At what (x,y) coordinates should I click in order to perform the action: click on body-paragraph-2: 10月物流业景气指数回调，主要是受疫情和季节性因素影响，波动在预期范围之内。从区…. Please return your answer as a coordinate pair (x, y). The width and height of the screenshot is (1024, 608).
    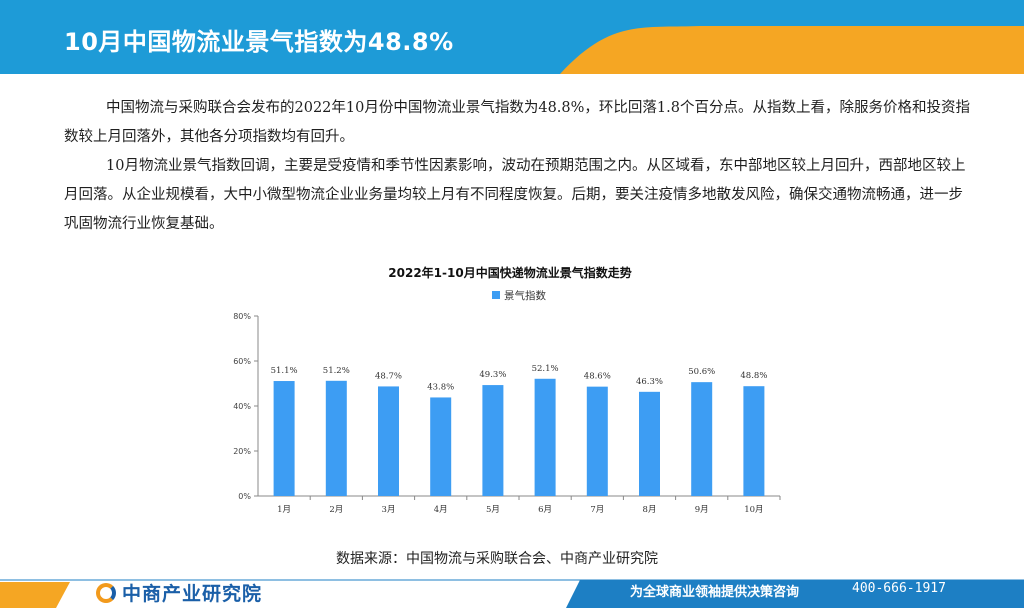
    Looking at the image, I should click on (515, 195).